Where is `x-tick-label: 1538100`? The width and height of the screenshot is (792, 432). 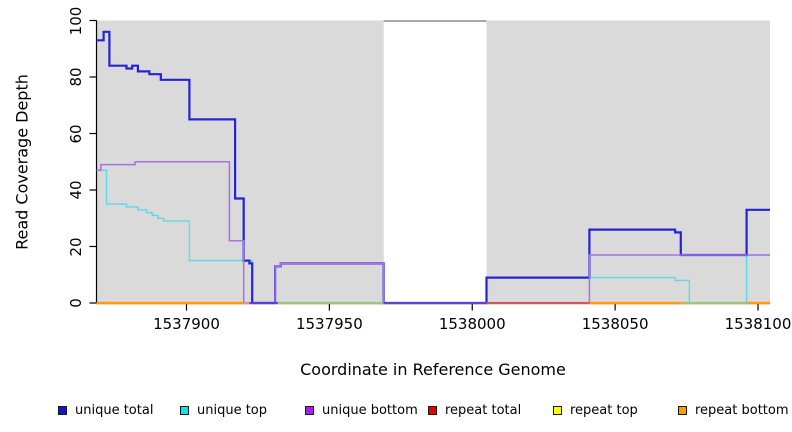 x-tick-label: 1538100 is located at coordinates (758, 324).